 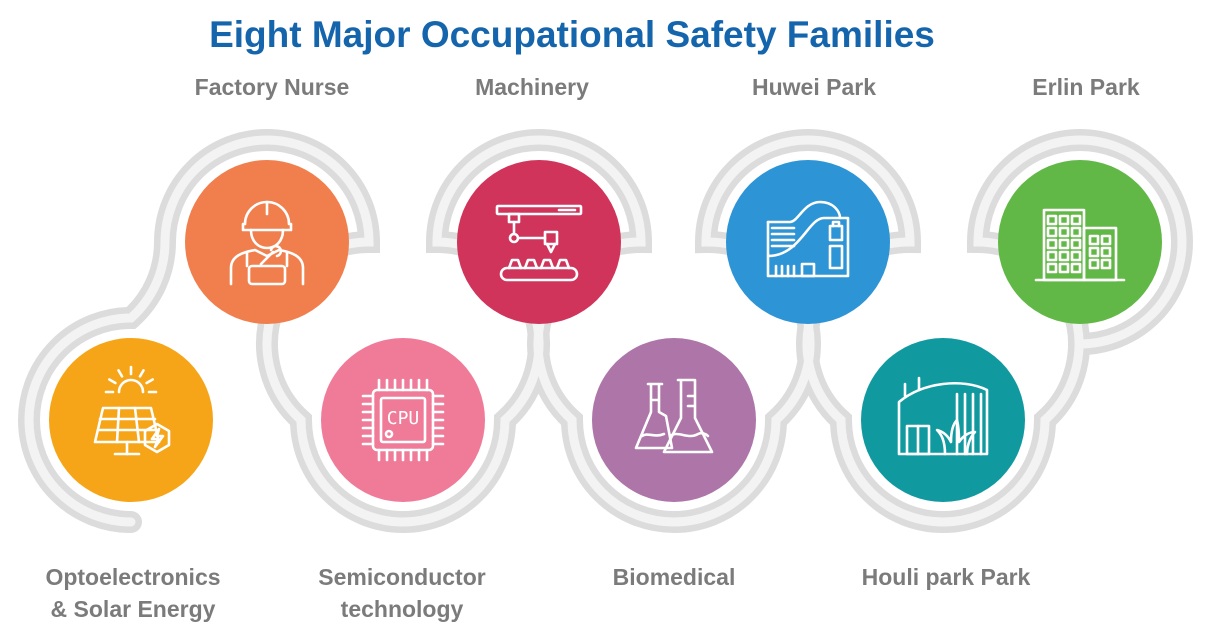 I want to click on office-tower-icon, so click(x=1080, y=245).